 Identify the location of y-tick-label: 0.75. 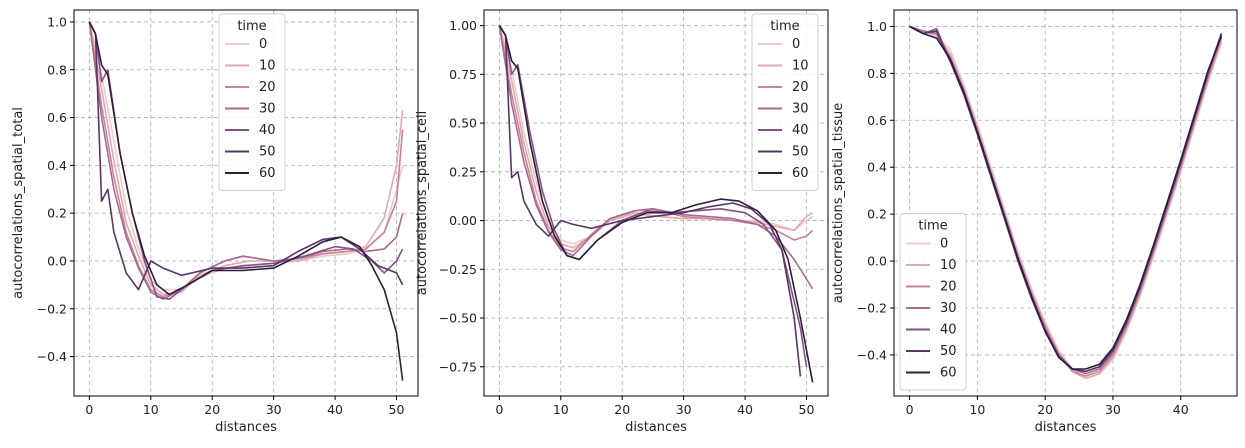
(463, 74).